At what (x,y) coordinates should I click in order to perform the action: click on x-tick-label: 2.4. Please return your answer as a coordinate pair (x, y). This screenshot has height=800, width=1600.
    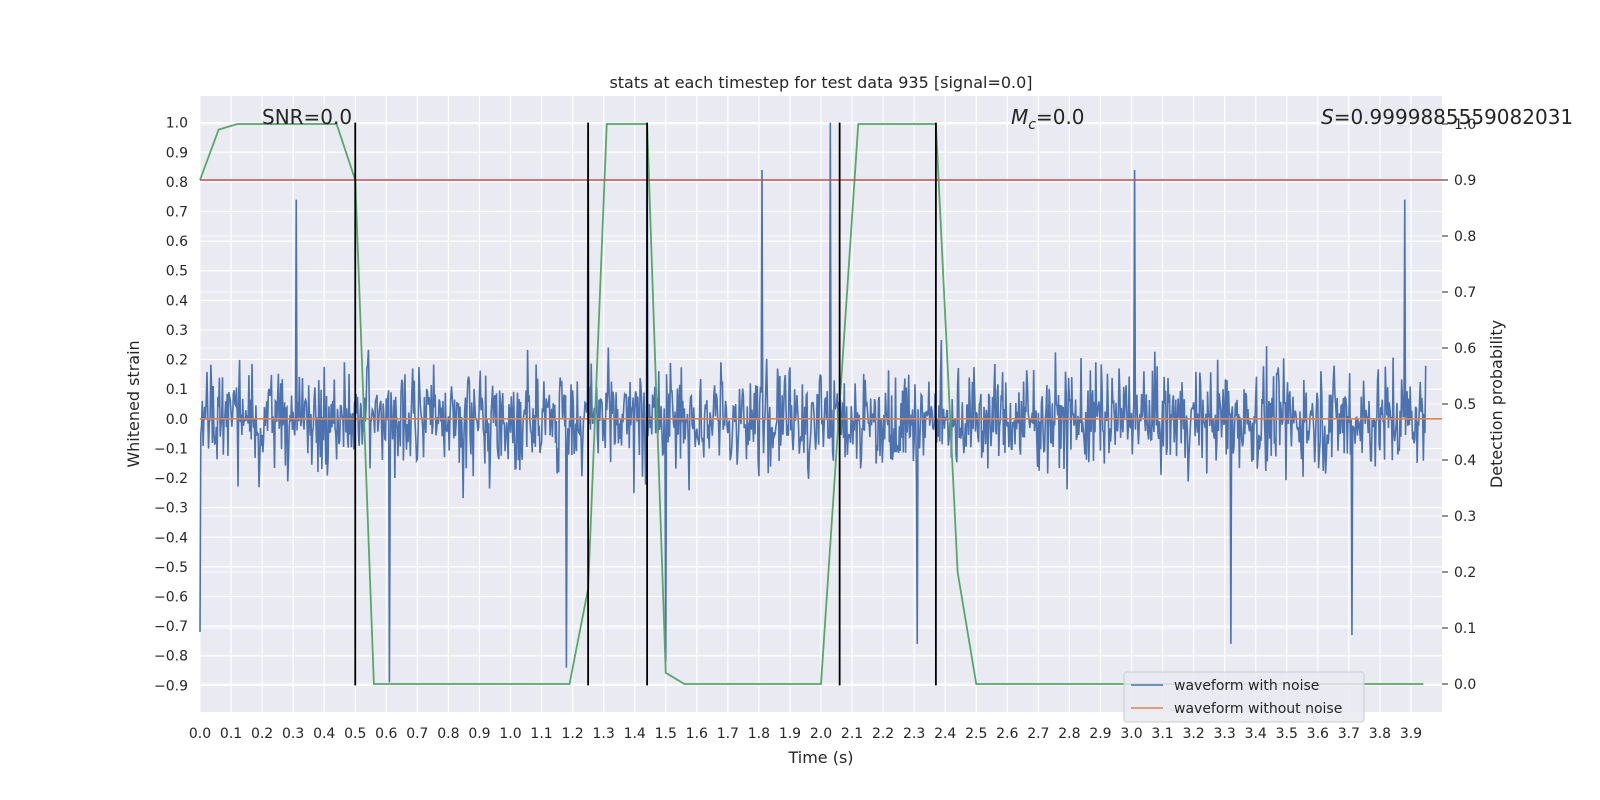
    Looking at the image, I should click on (945, 734).